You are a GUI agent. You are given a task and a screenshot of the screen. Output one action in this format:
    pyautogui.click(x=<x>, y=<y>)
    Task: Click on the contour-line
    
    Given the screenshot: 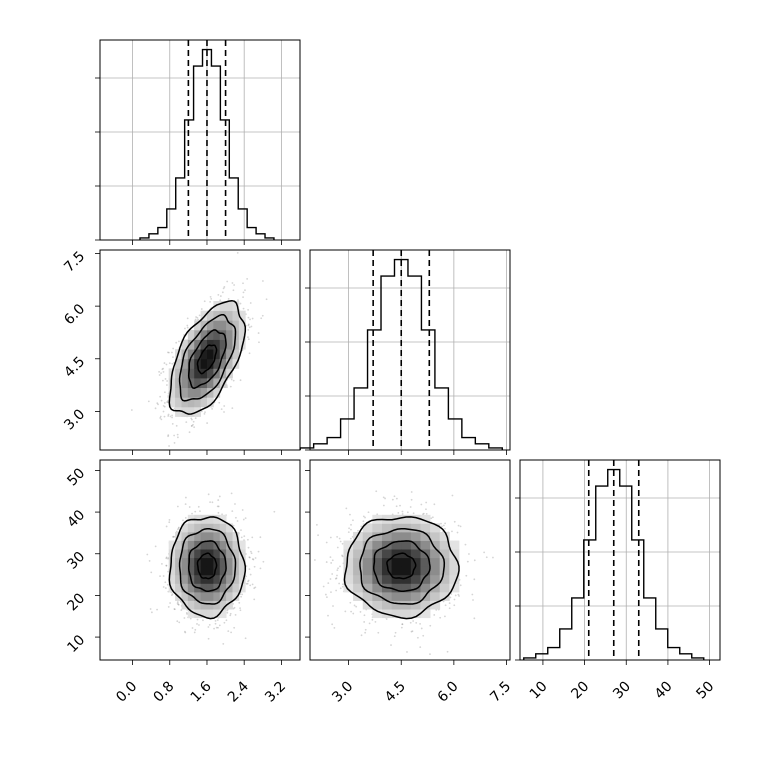 What is the action you would take?
    pyautogui.click(x=207, y=566)
    